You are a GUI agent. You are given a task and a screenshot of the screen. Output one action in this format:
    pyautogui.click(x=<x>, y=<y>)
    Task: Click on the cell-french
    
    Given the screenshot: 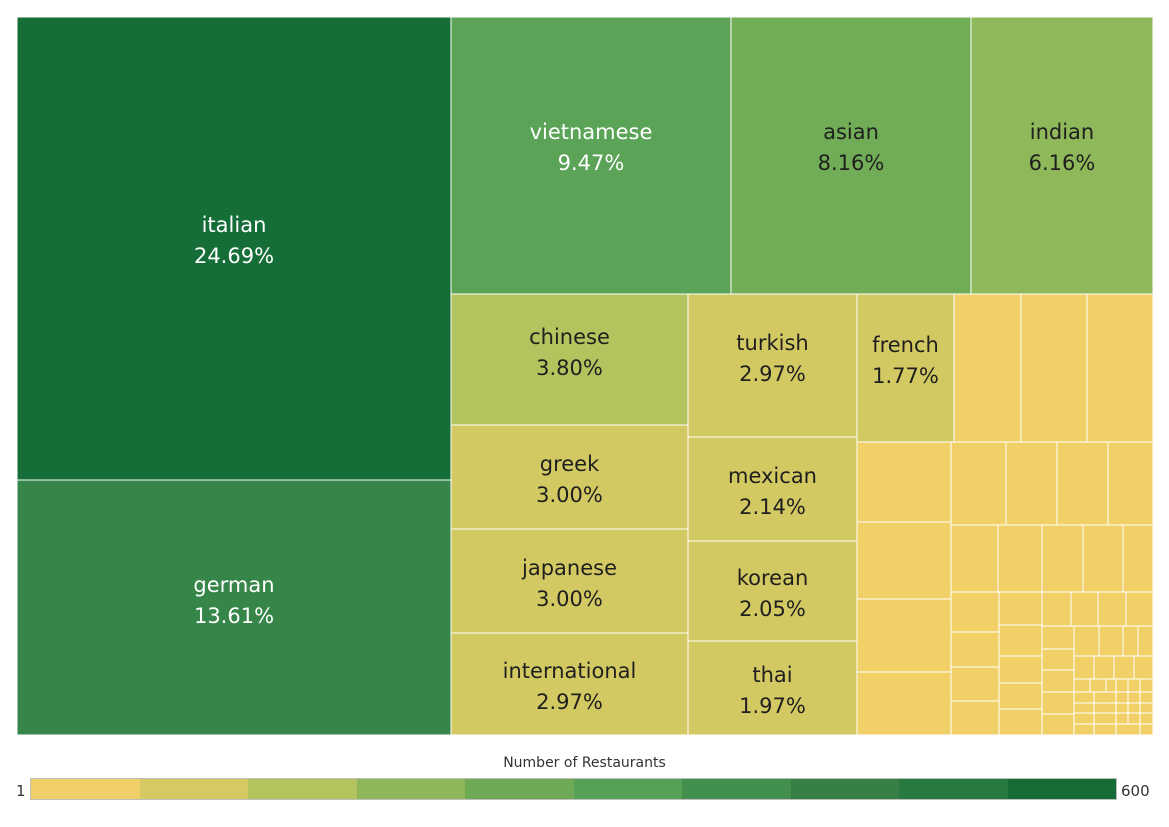 What is the action you would take?
    pyautogui.click(x=905, y=368)
    